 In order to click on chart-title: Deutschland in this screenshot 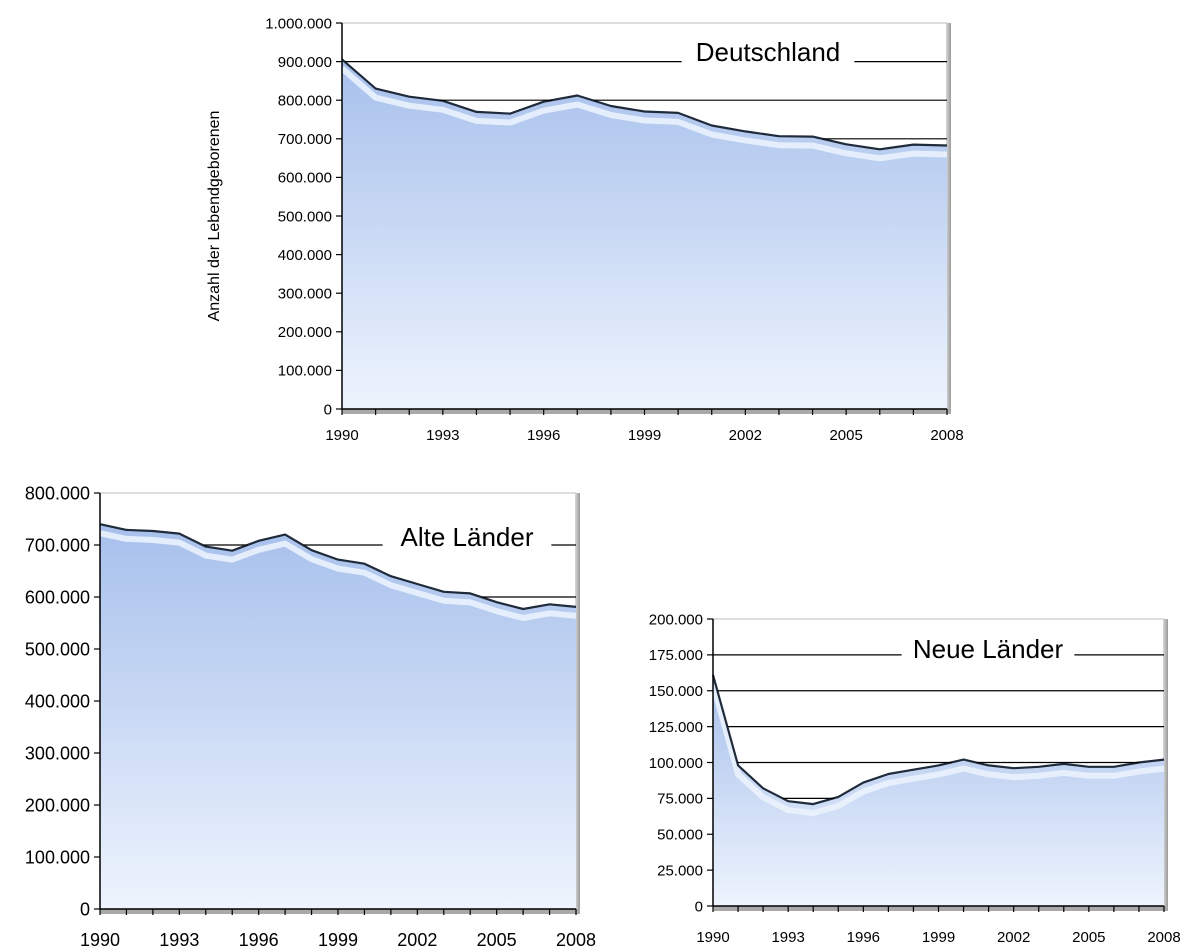, I will do `click(768, 52)`.